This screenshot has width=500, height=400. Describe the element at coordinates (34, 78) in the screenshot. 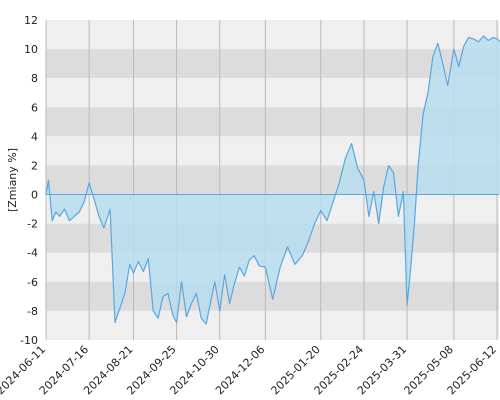

I see `y-tick-label: 8` at that location.